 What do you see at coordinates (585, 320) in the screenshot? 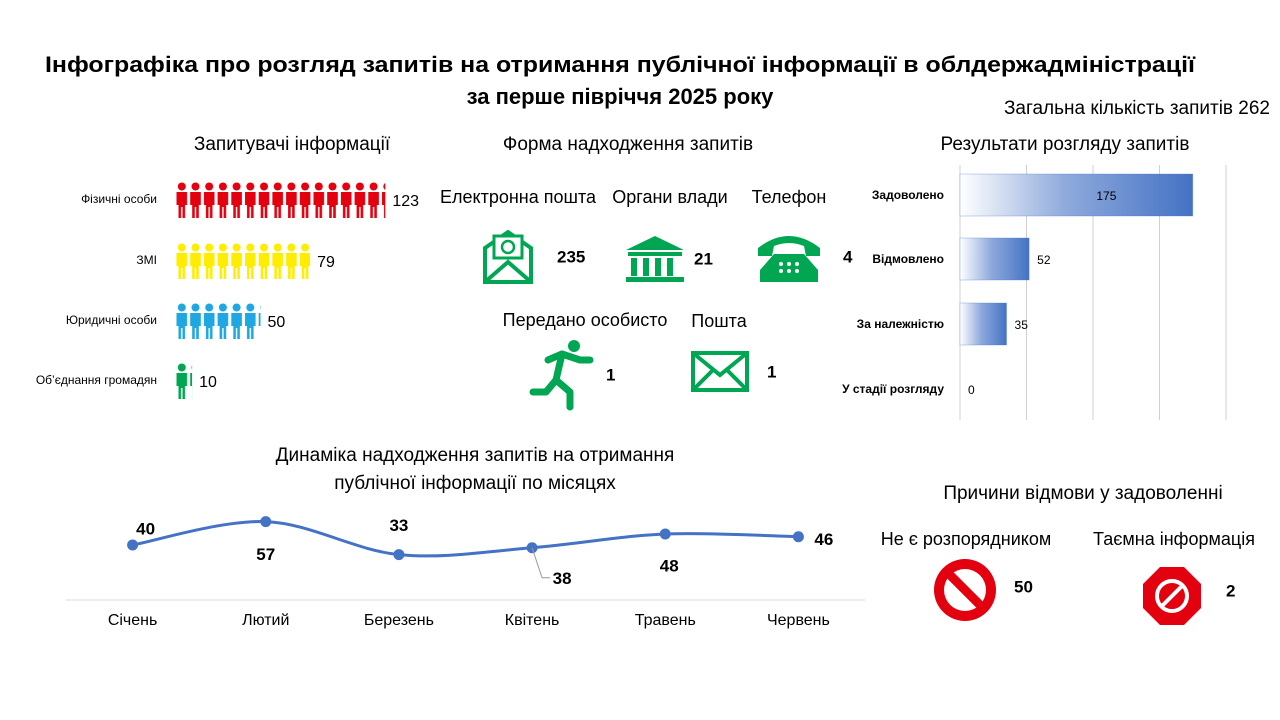
I see `form-label: Передано особисто` at bounding box center [585, 320].